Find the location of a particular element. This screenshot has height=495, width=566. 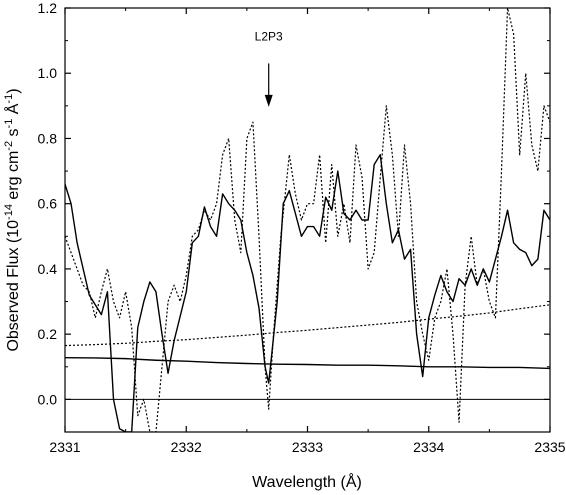

series-line-4-dotted is located at coordinates (307, 325).